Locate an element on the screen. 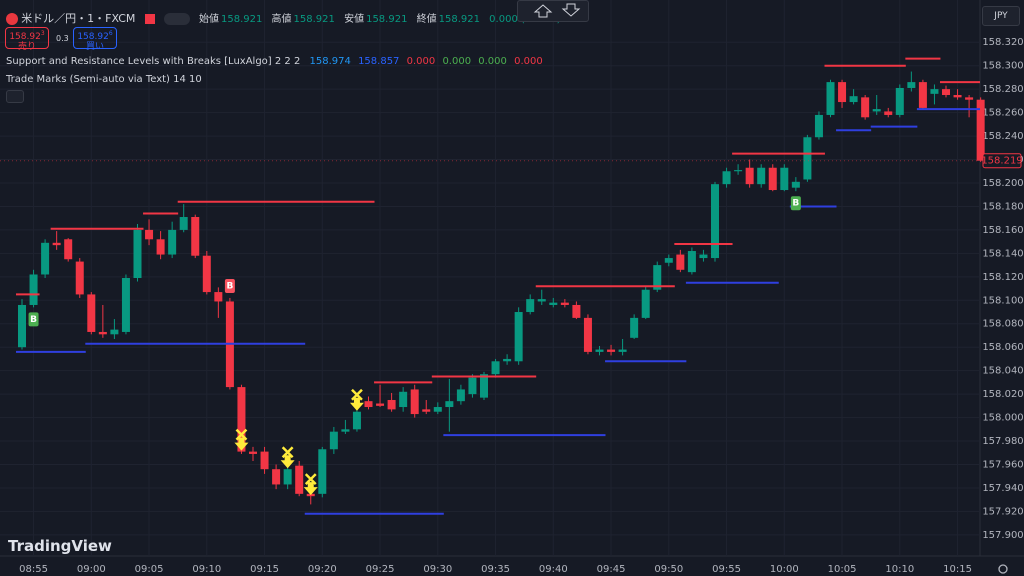 The width and height of the screenshot is (1024, 576). x-tick-label: 10:00 is located at coordinates (784, 569).